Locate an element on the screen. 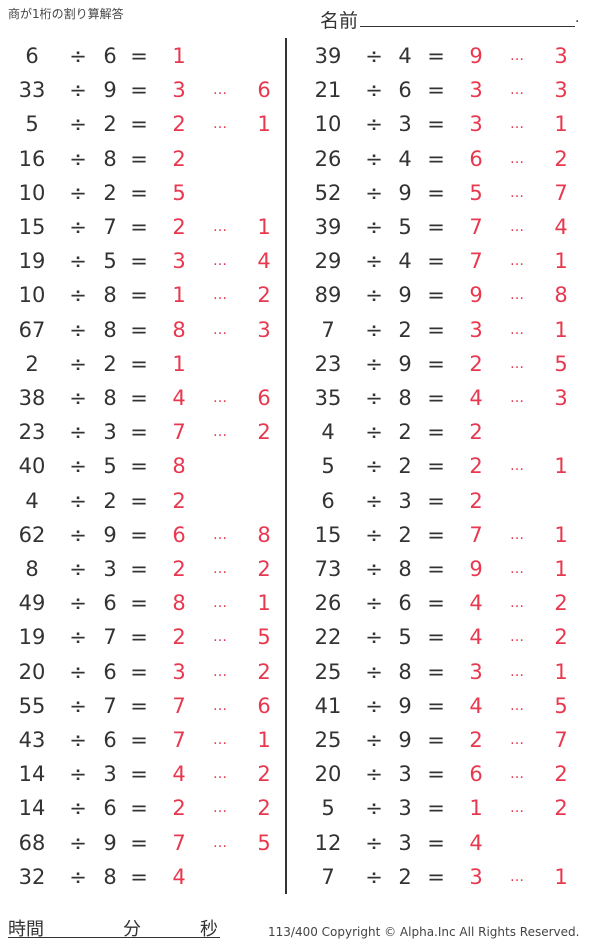 This screenshot has width=600, height=945. column-divider is located at coordinates (286, 466).